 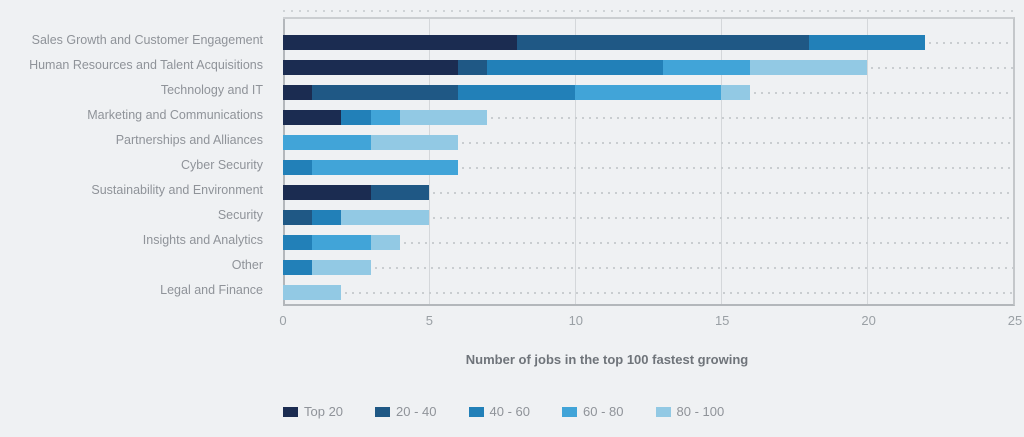 What do you see at coordinates (147, 40) in the screenshot?
I see `category-label: Sales Growth and Customer Engagement` at bounding box center [147, 40].